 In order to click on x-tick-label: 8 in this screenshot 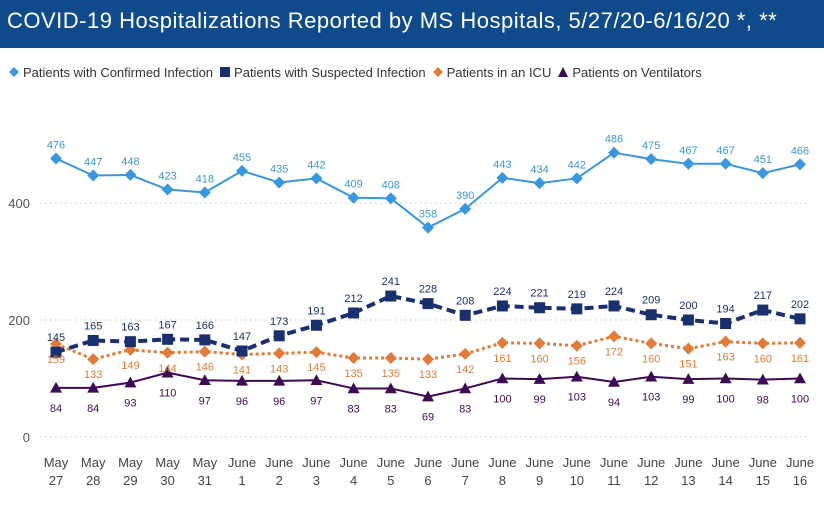, I will do `click(502, 480)`.